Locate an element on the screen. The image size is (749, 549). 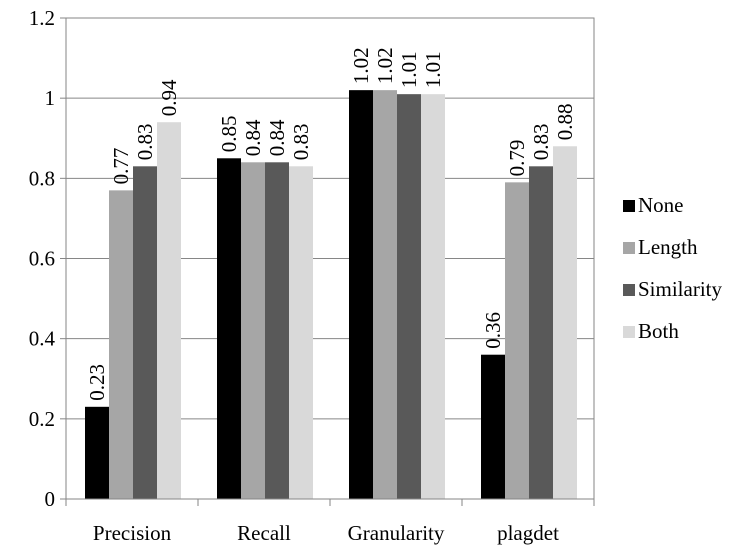
data-label: 0.79 is located at coordinates (517, 158).